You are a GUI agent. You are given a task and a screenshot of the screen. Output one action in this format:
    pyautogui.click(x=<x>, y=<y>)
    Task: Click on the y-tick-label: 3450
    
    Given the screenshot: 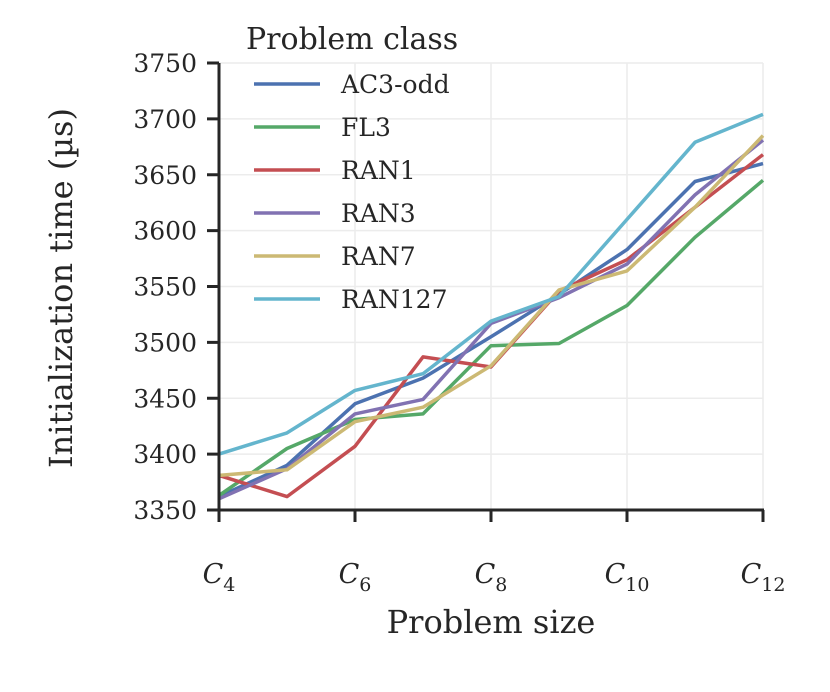 What is the action you would take?
    pyautogui.click(x=165, y=398)
    